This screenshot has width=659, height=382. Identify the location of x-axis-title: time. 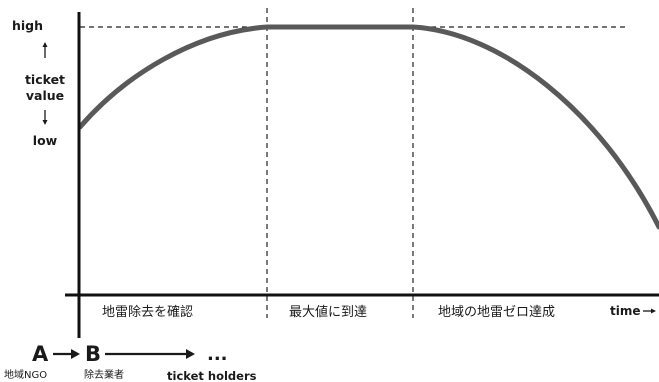
(625, 311).